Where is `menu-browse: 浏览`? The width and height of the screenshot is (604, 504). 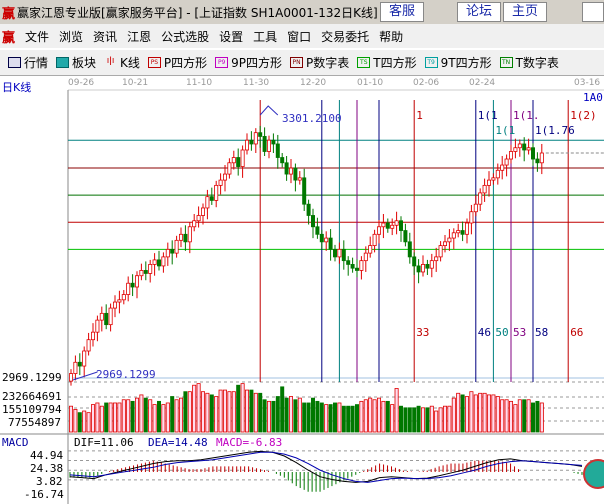
menu-browse: 浏览 is located at coordinates (71, 36).